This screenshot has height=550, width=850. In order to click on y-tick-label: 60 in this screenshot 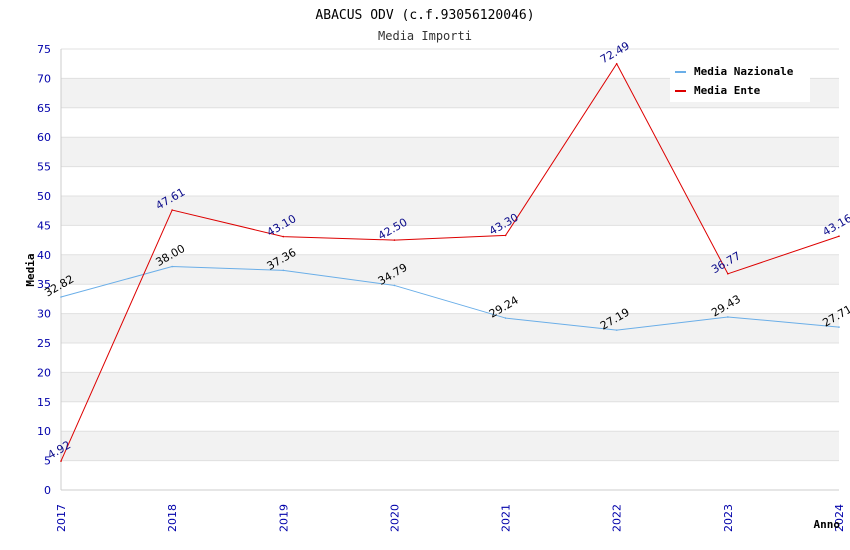, I will do `click(44, 137)`.